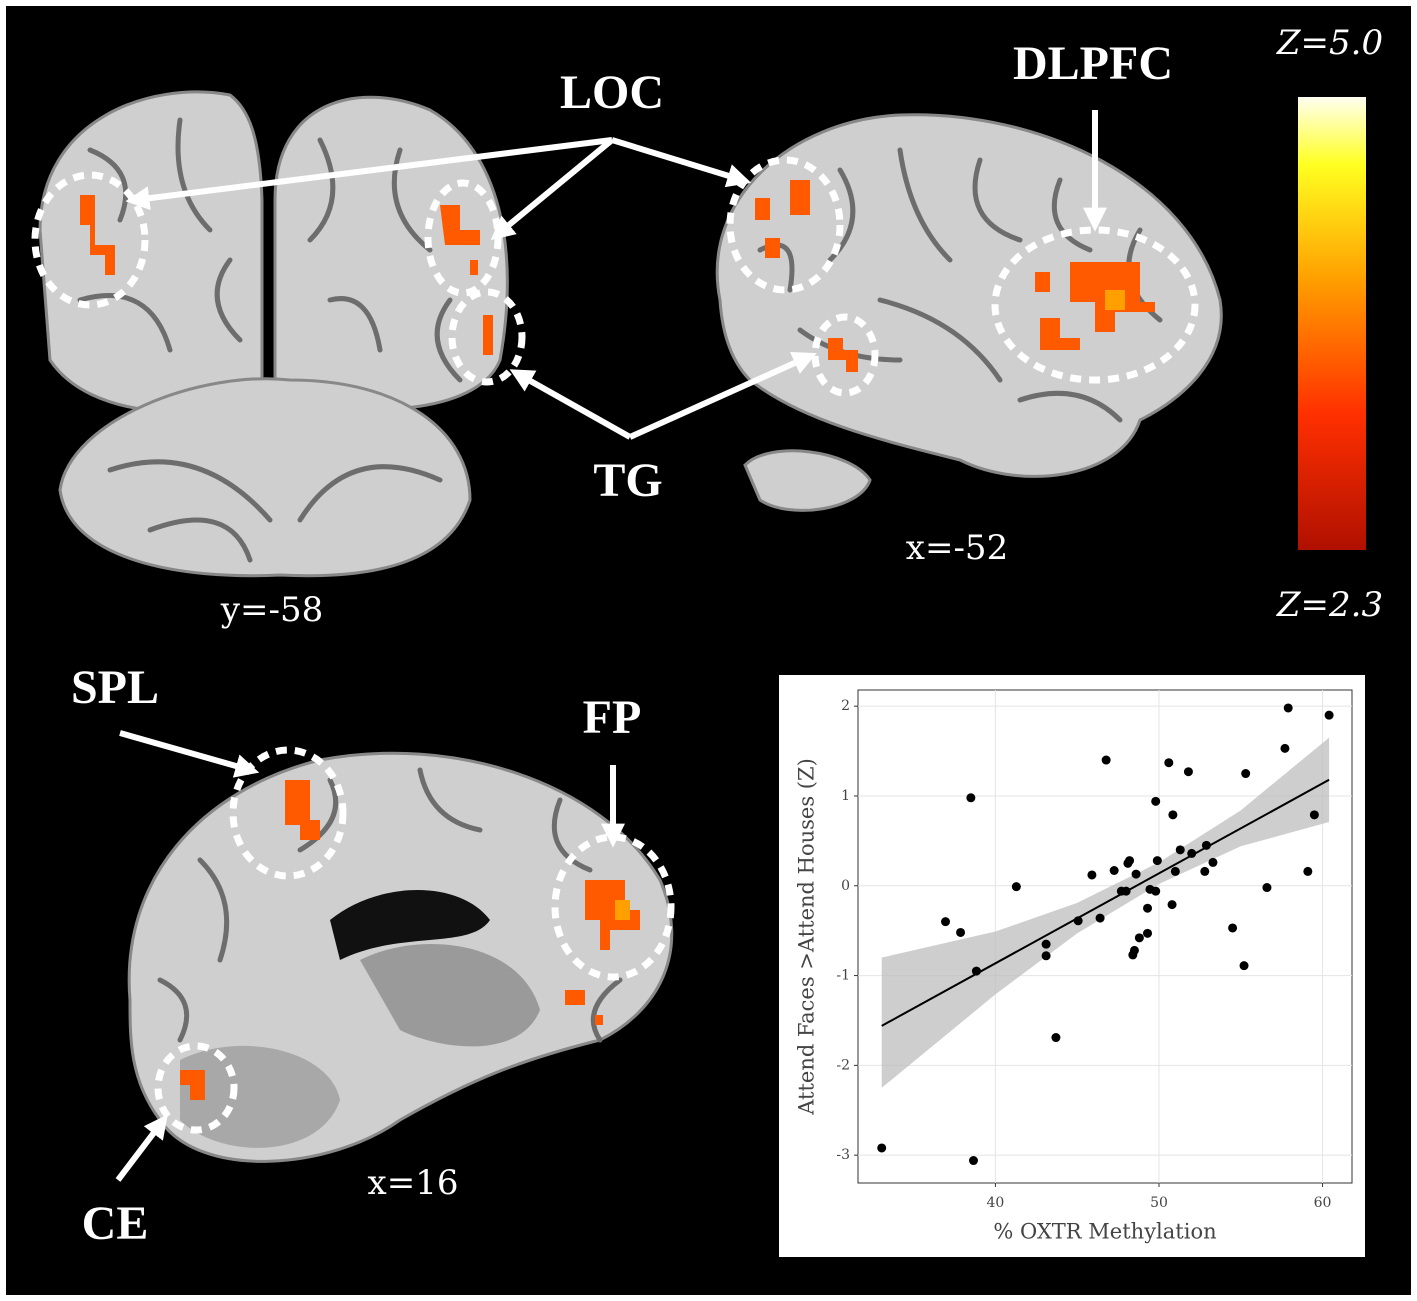 This screenshot has height=1301, width=1417. What do you see at coordinates (843, 976) in the screenshot?
I see `y-tick-label: -1` at bounding box center [843, 976].